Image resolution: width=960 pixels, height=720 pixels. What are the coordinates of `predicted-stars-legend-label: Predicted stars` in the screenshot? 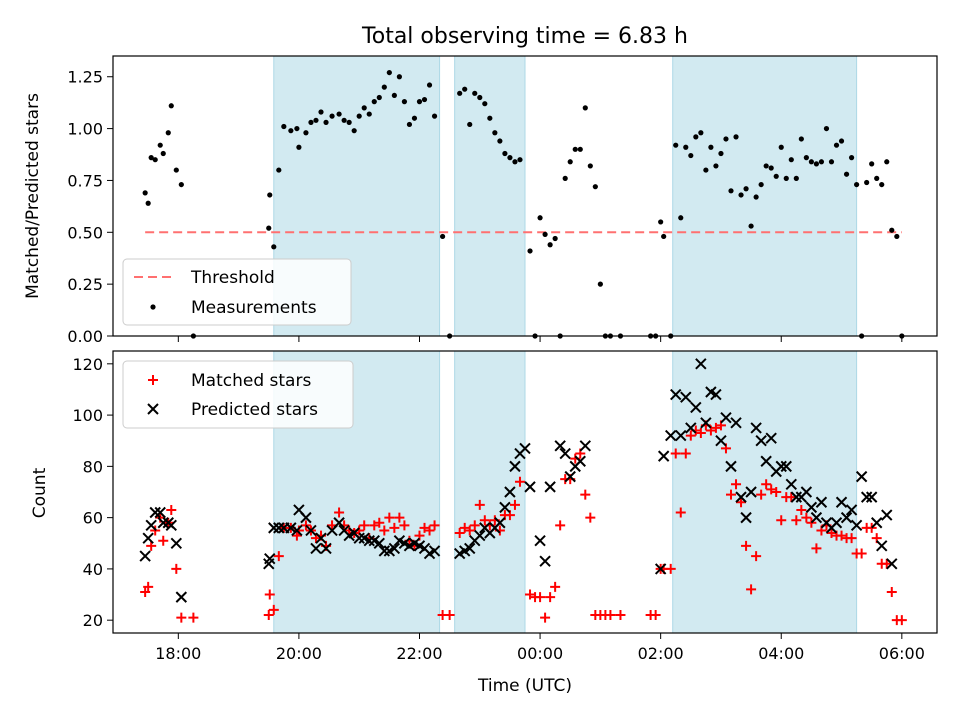 It's located at (254, 410).